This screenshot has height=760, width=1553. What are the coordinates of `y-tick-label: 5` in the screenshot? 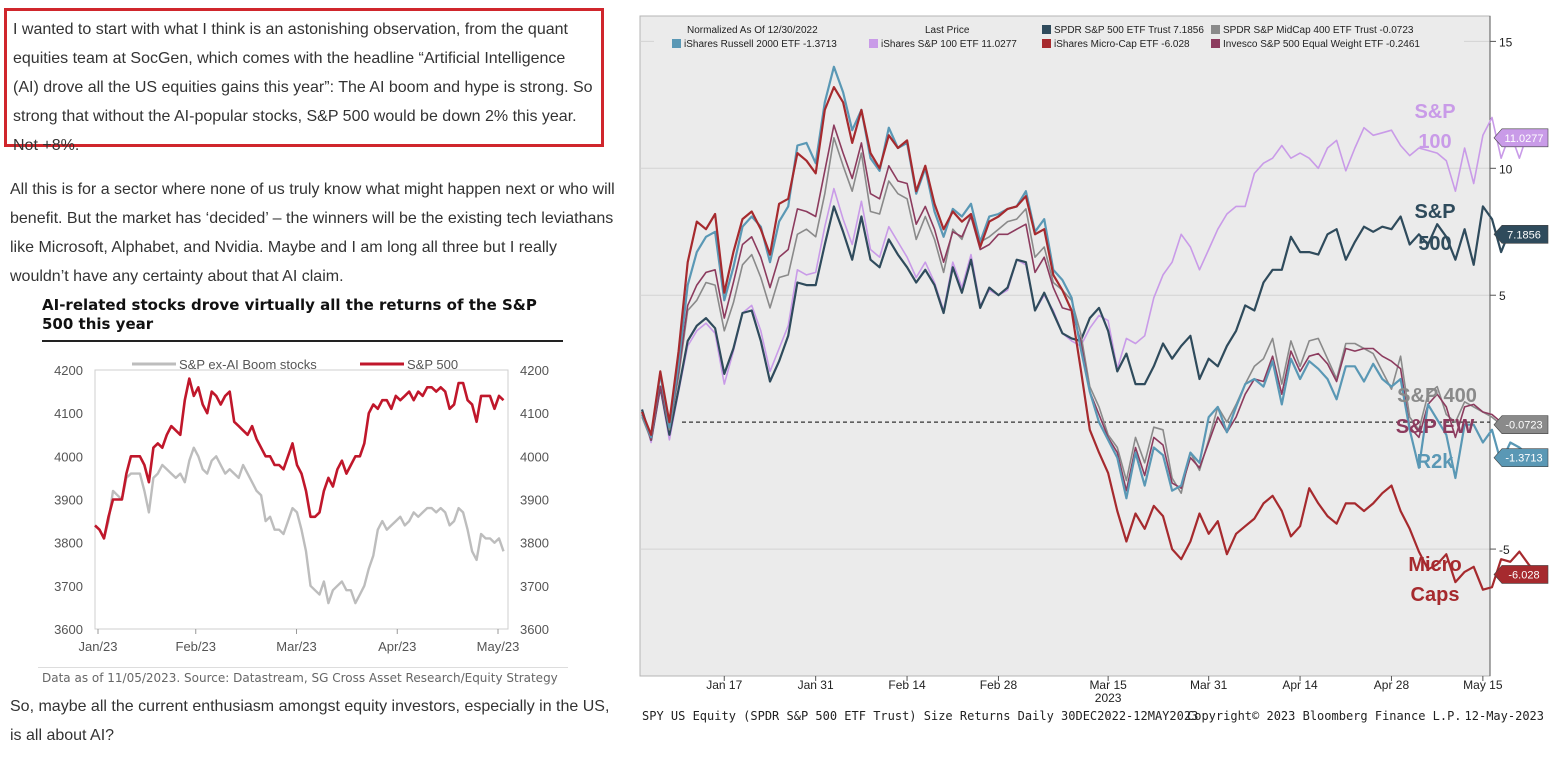 It's located at (1502, 296).